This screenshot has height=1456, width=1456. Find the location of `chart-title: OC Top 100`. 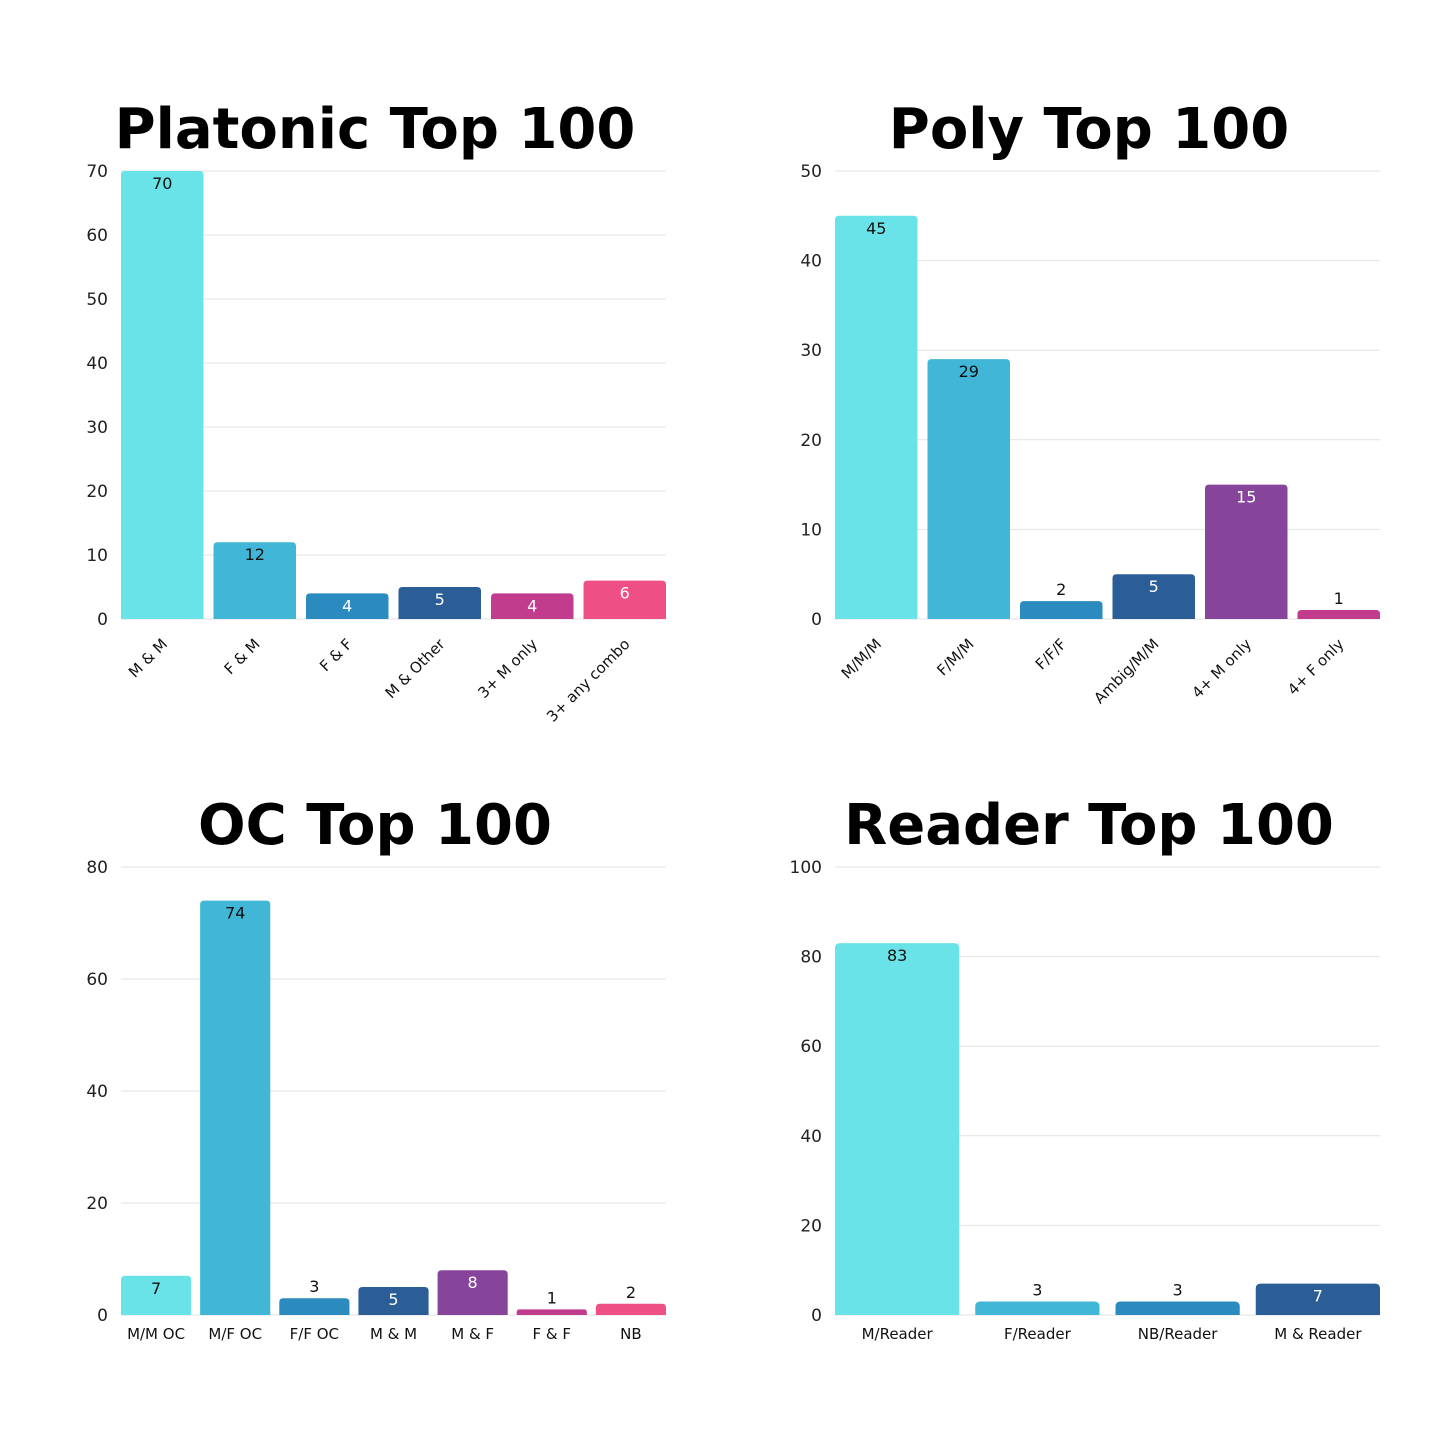

chart-title: OC Top 100 is located at coordinates (375, 825).